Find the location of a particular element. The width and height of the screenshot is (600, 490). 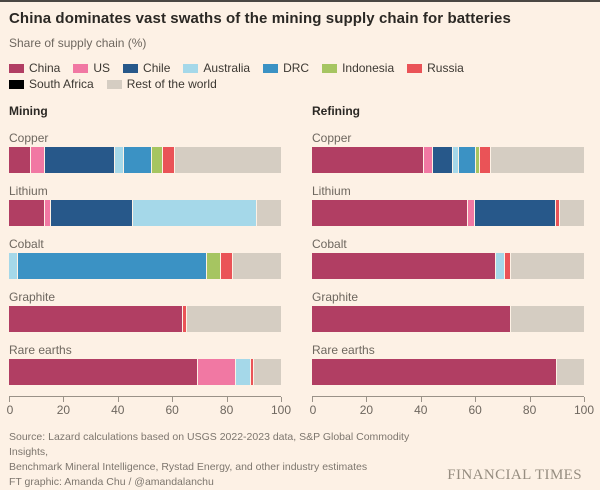

legend-swatch-south-africa is located at coordinates (16, 84).